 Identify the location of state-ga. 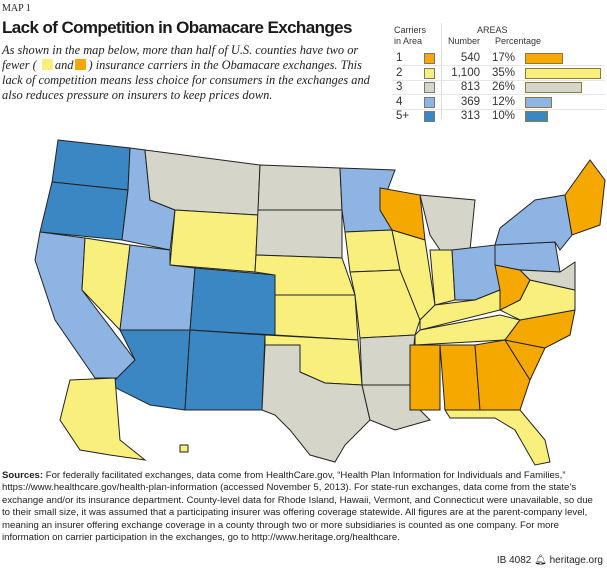
(502, 375).